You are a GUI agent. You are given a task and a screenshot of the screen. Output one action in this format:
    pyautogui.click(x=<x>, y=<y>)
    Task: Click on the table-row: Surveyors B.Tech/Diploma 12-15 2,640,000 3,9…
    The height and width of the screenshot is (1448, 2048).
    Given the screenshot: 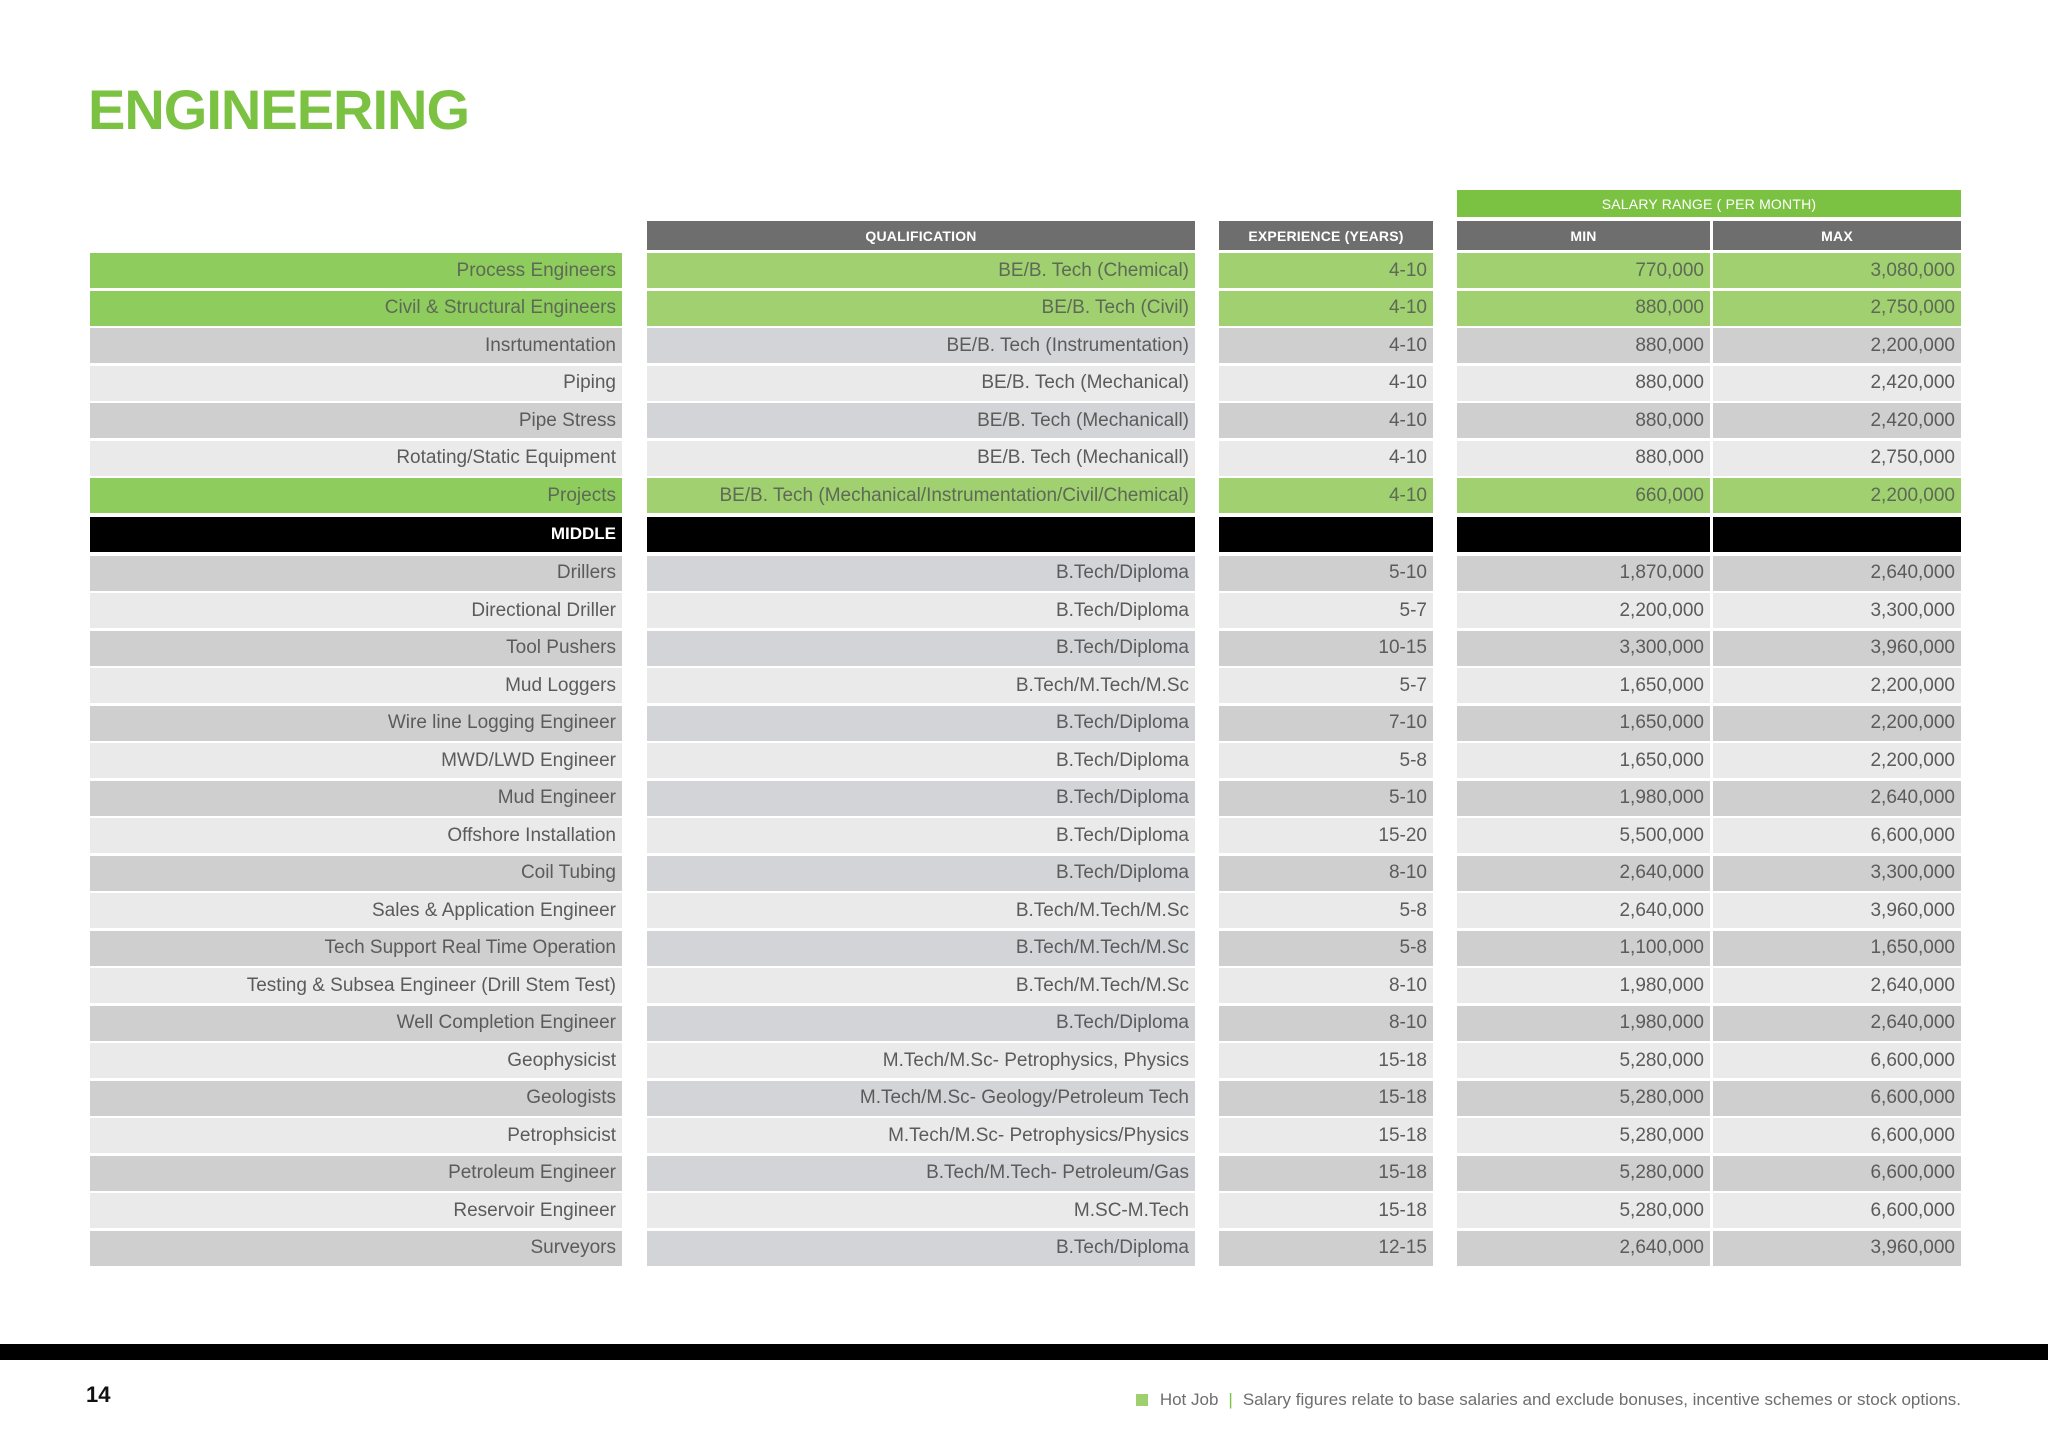 What is the action you would take?
    pyautogui.click(x=1024, y=1248)
    